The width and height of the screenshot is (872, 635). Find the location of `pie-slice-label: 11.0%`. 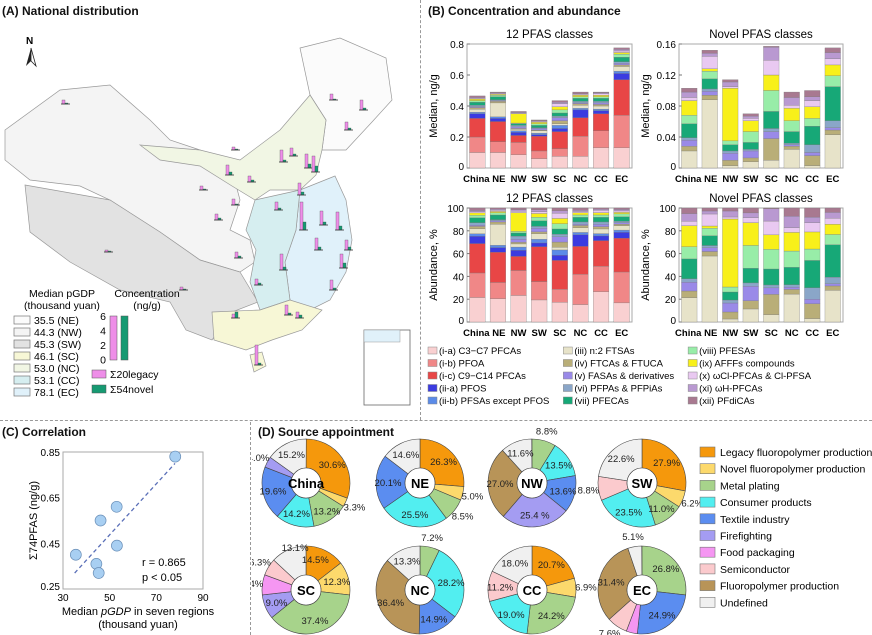

pie-slice-label: 11.0% is located at coordinates (661, 509).